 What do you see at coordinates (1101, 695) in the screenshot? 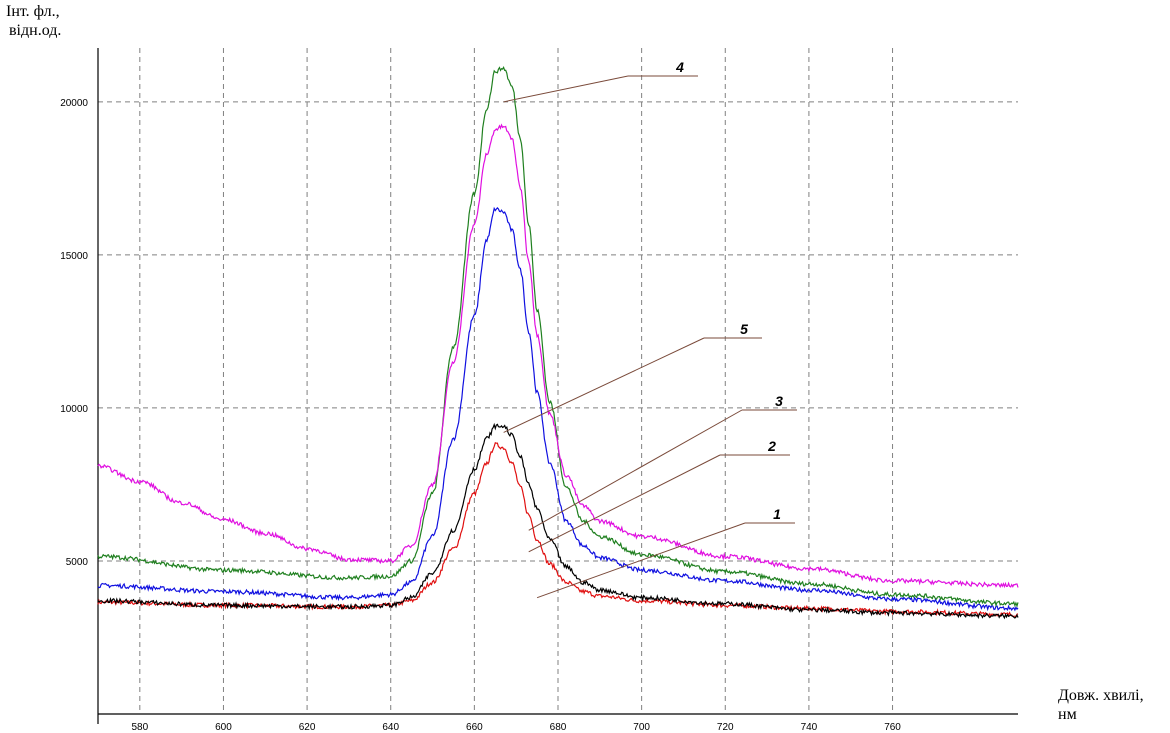
I see `x-axis-label-line1: Довж. хвилі,` at bounding box center [1101, 695].